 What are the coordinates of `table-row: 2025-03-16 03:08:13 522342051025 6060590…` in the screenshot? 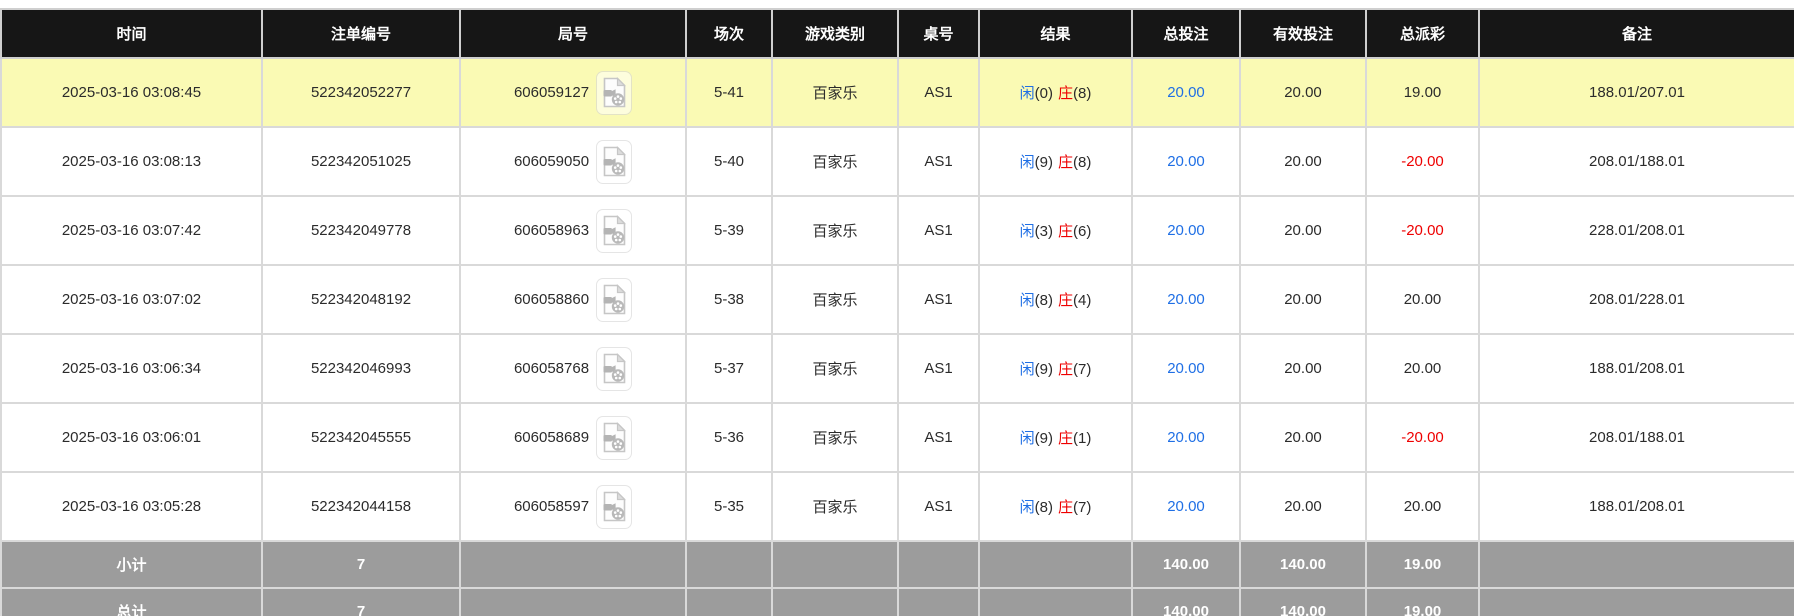 It's located at (897, 161).